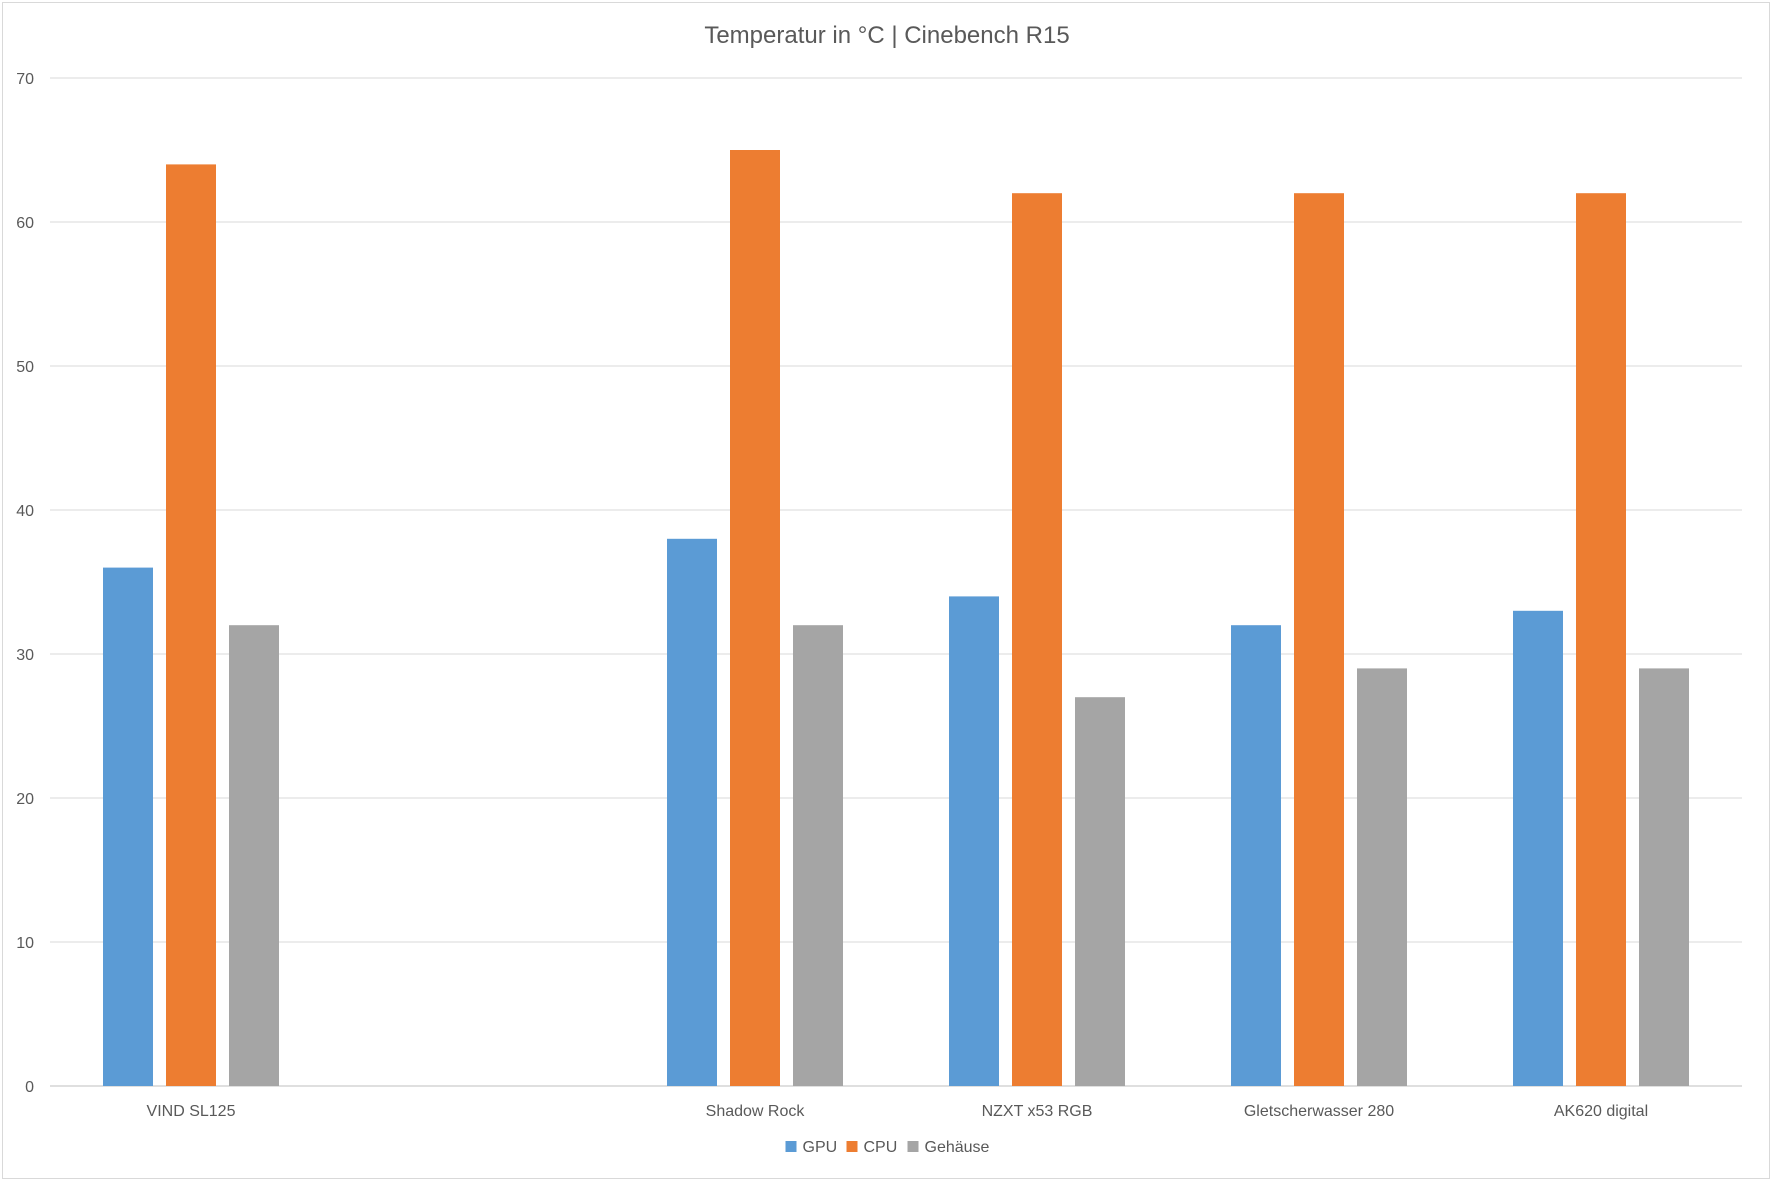  What do you see at coordinates (25, 79) in the screenshot?
I see `y-tick-label: 70` at bounding box center [25, 79].